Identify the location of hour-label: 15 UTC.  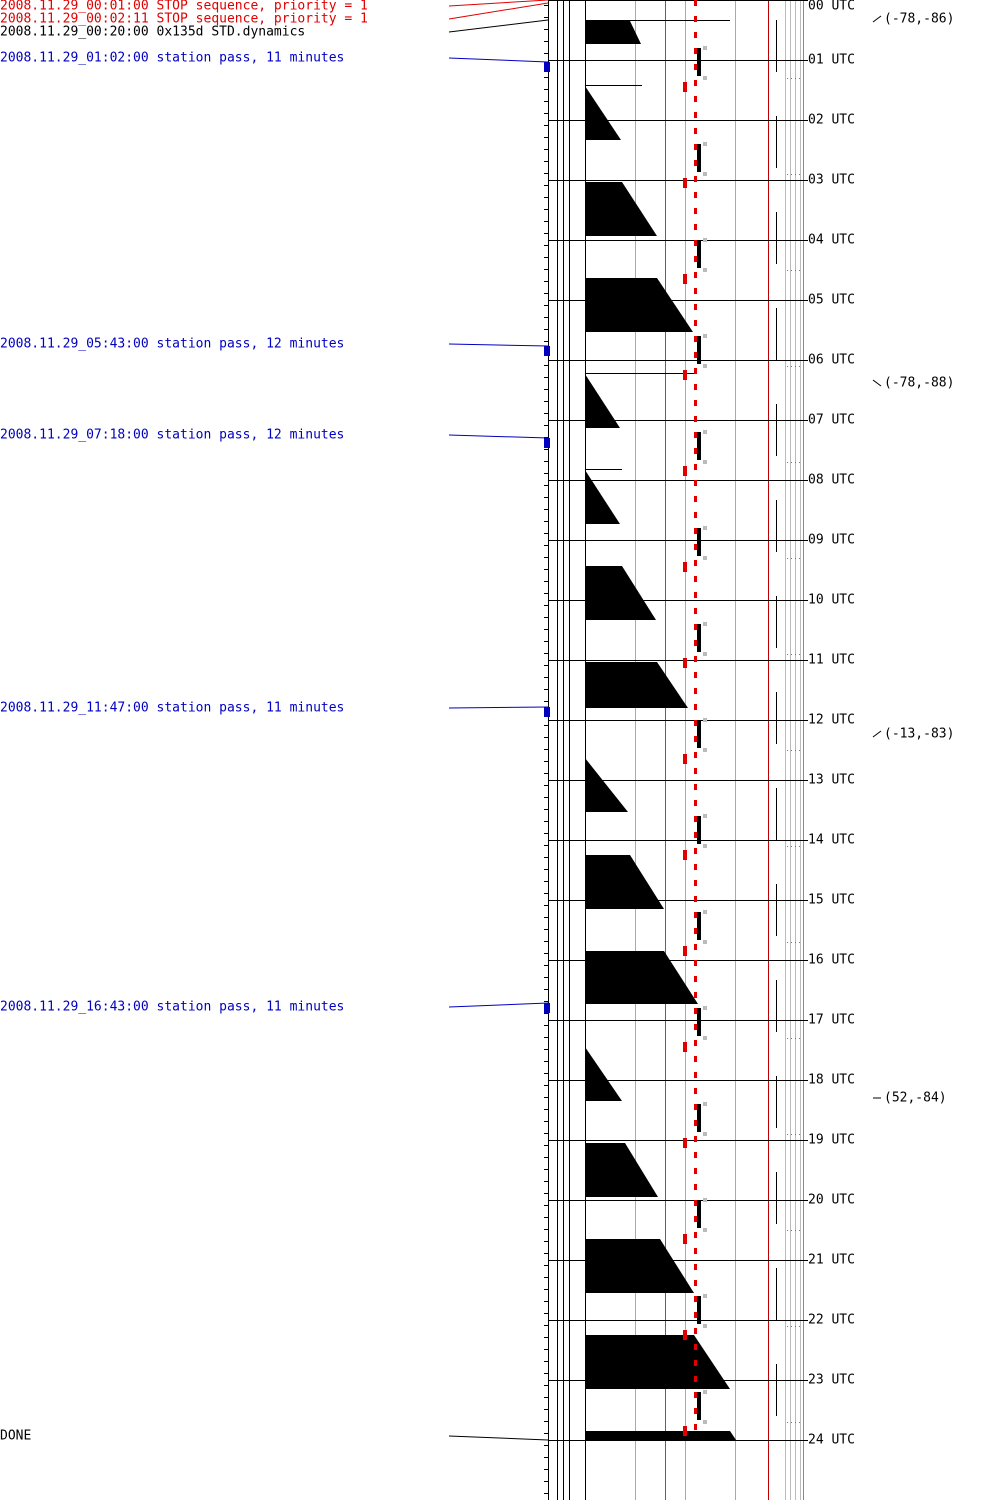
(831, 900).